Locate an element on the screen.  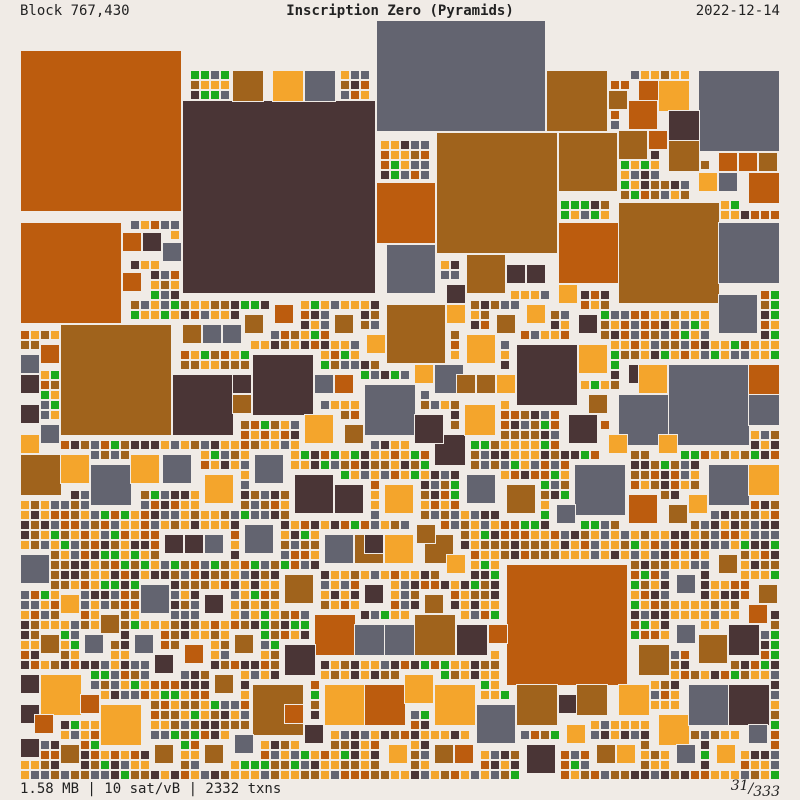
block-date-label: 2022-12-14 is located at coordinates (737, 11).